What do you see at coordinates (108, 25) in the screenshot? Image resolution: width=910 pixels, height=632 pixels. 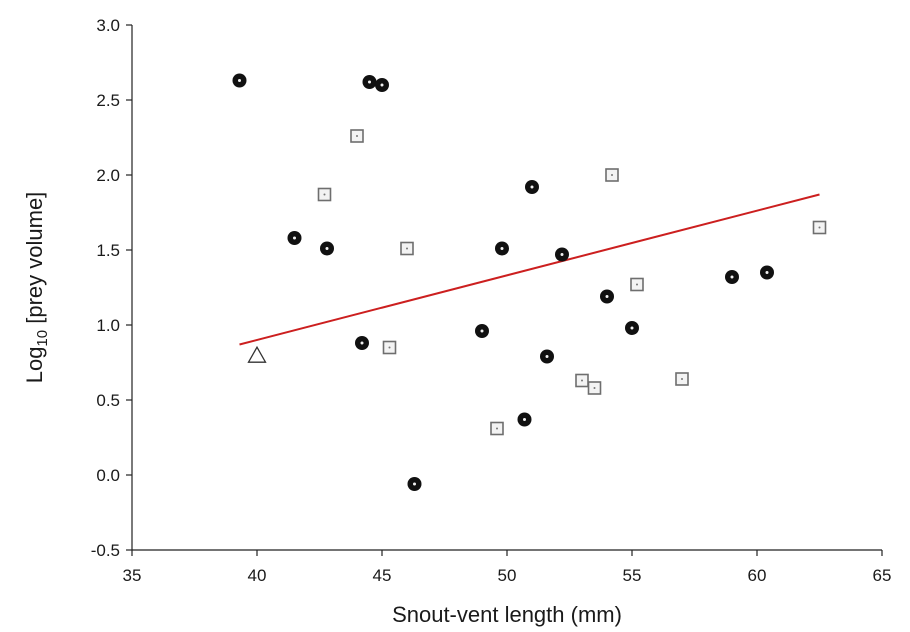 I see `y-tick-label: 3.0` at bounding box center [108, 25].